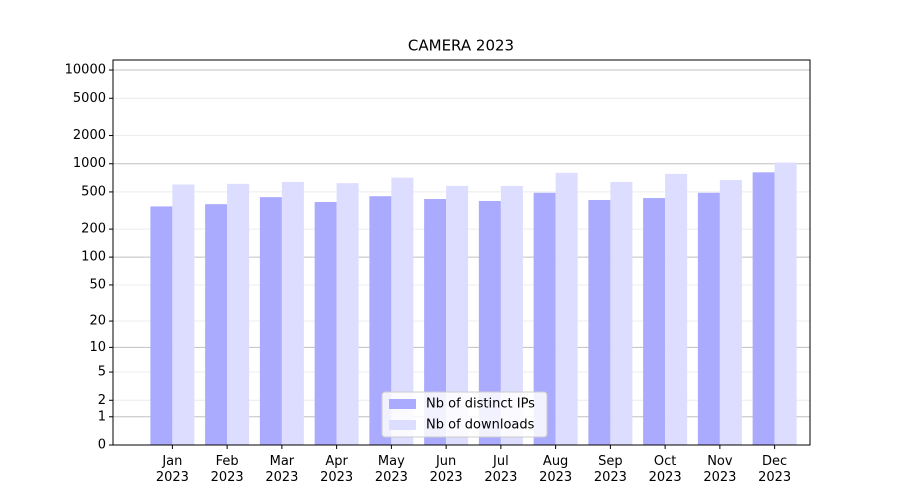 This screenshot has width=900, height=500. I want to click on y-tick-label: 5000, so click(89, 98).